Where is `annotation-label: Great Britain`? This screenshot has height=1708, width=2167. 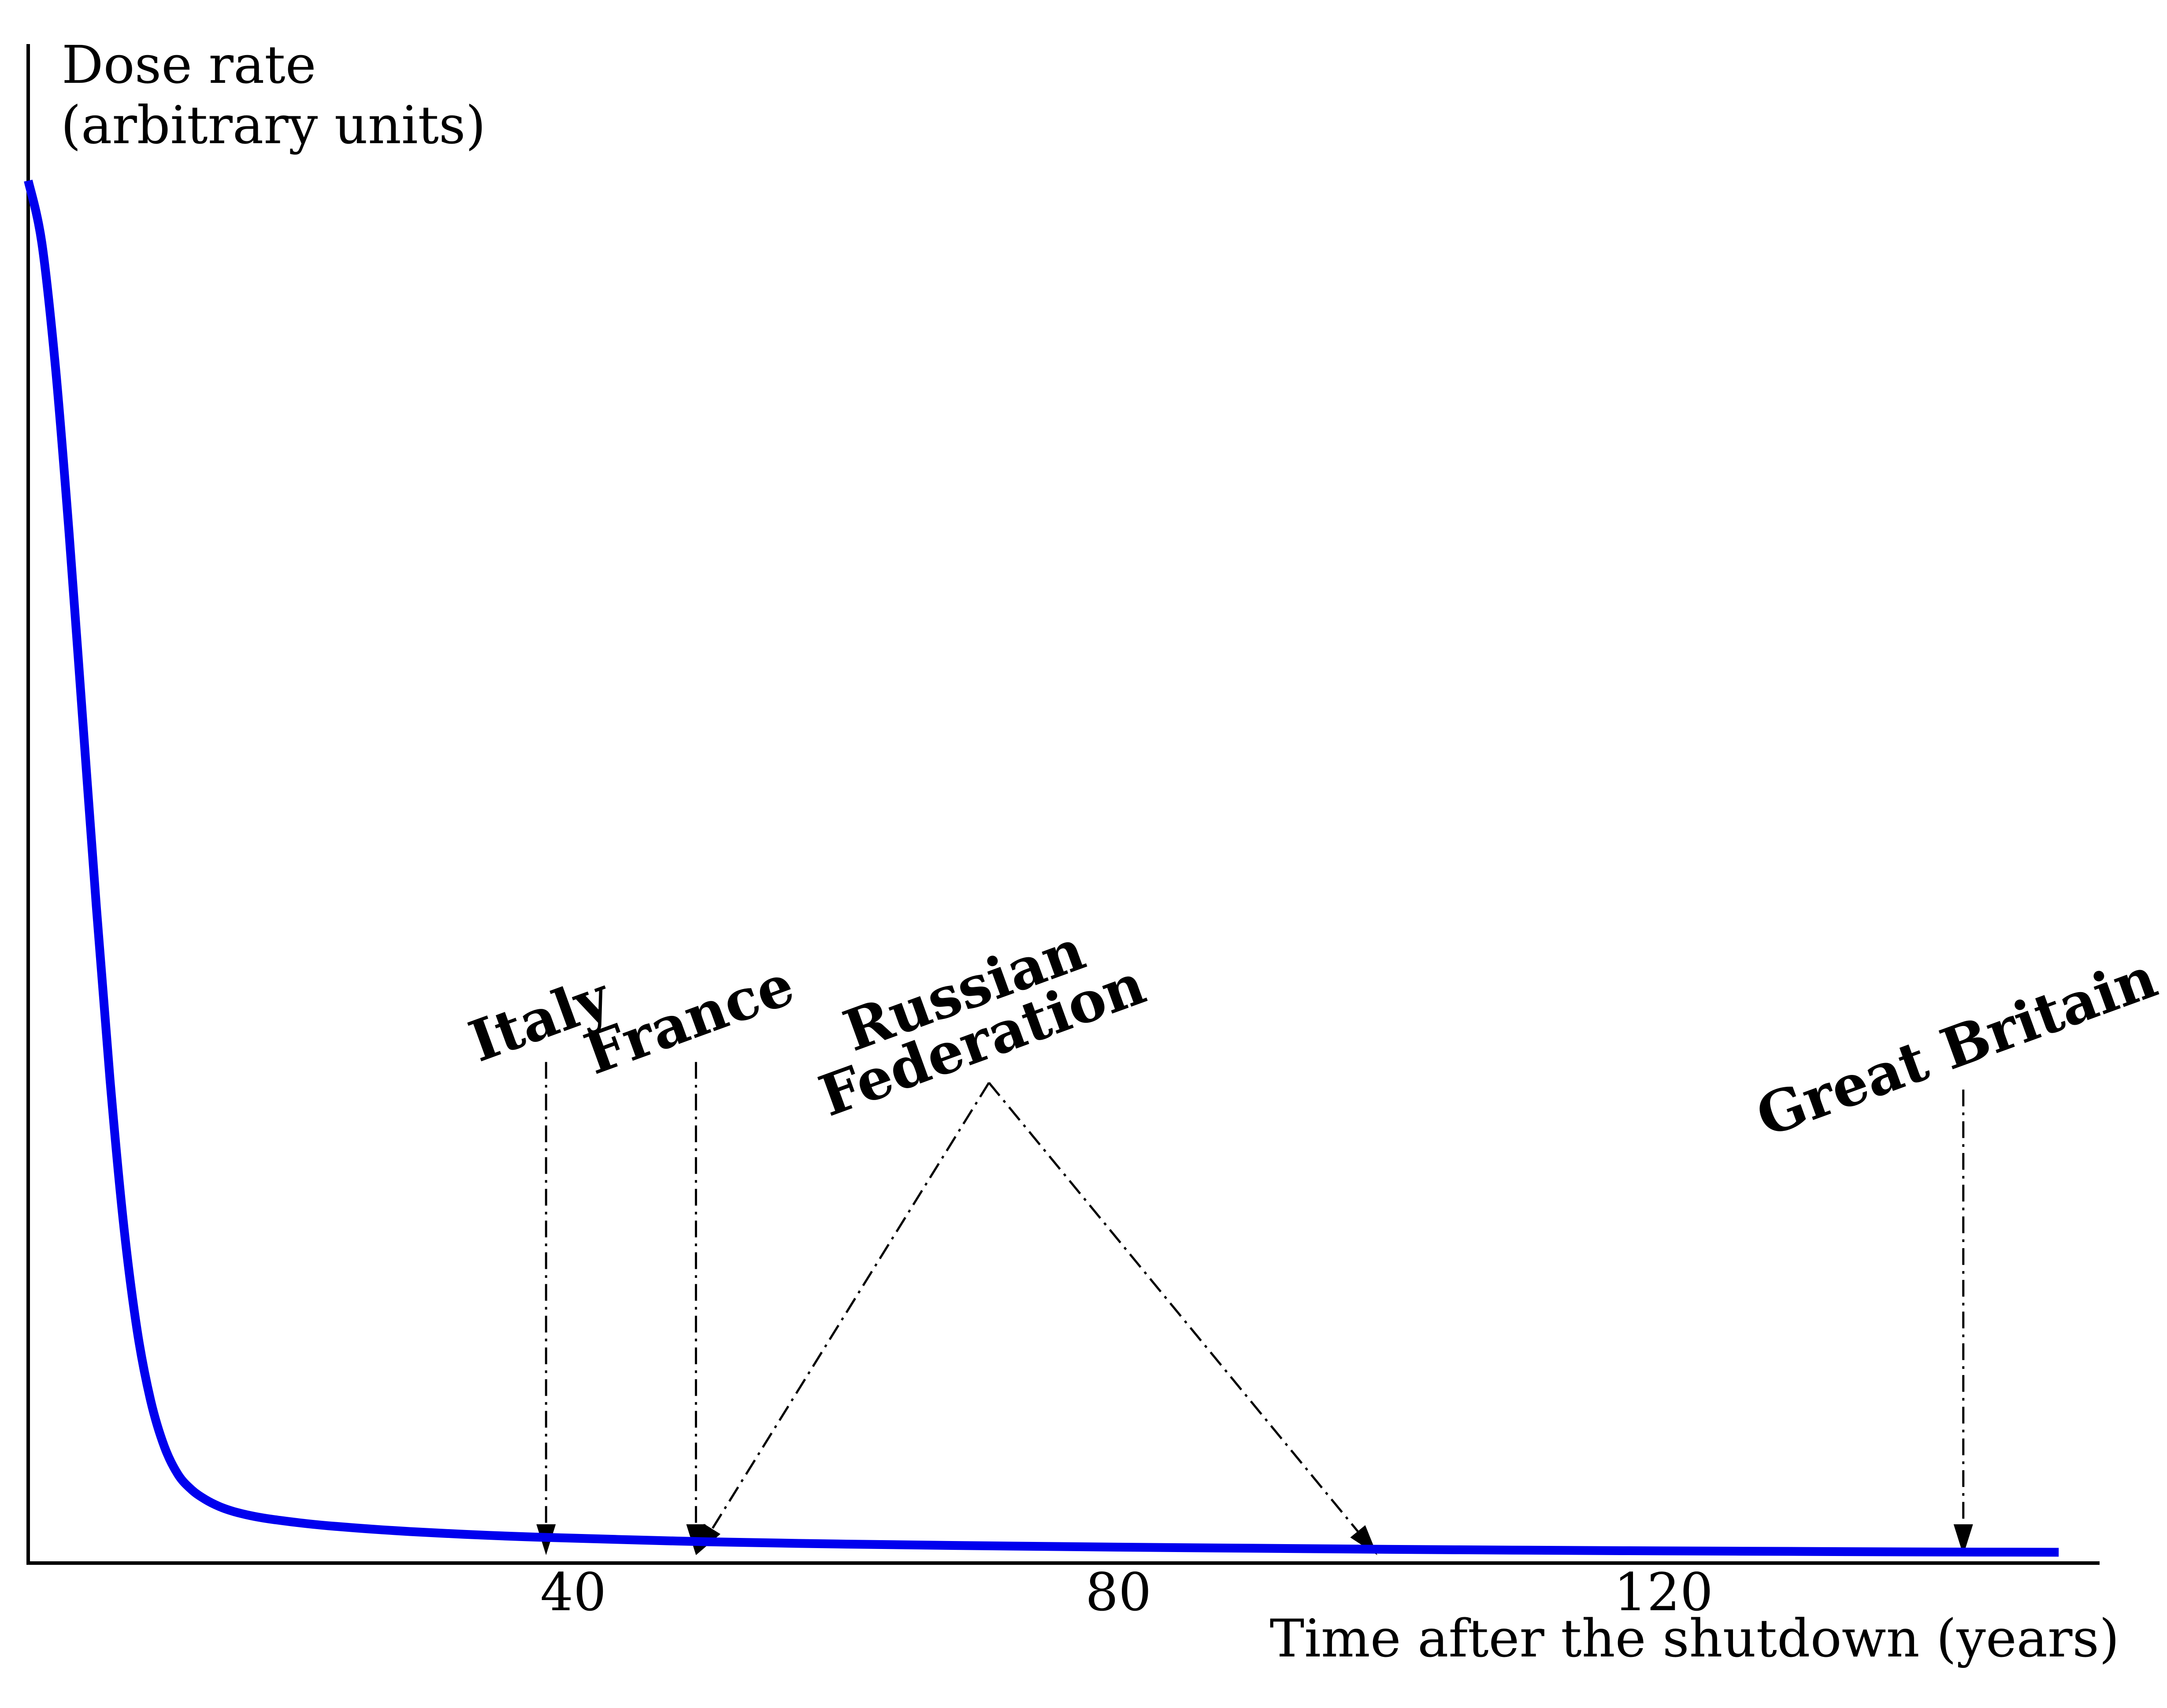
annotation-label: Great Britain is located at coordinates (1956, 1047).